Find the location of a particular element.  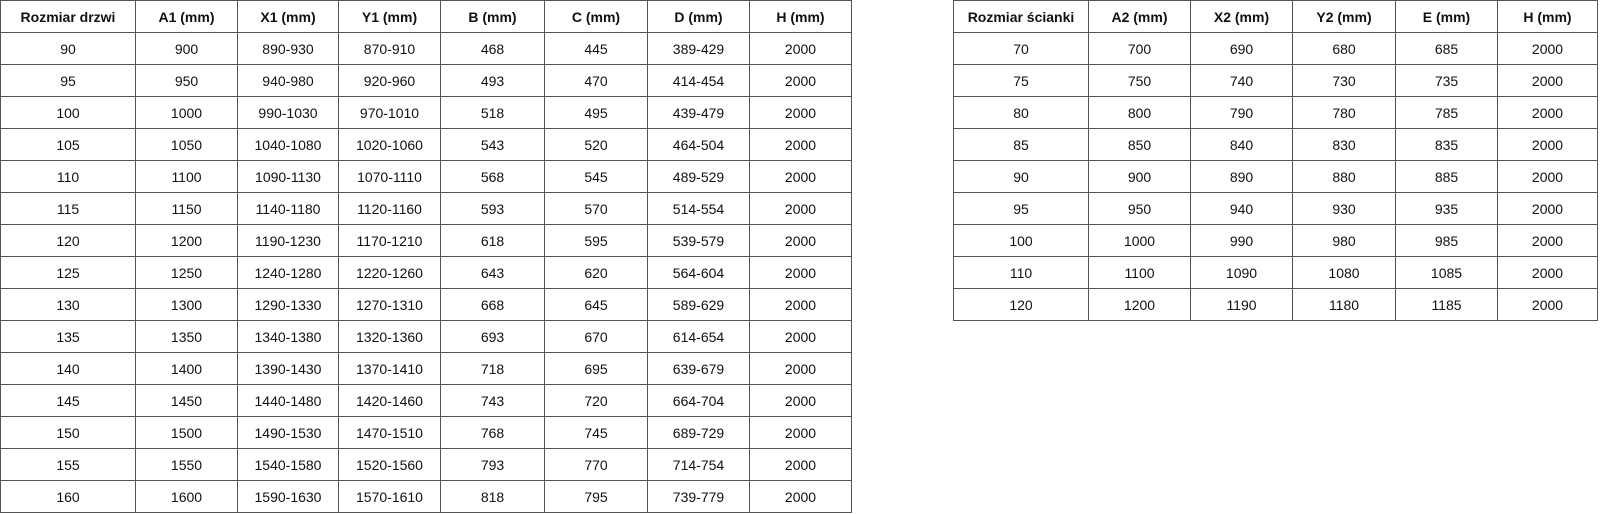

table-cell: 990-1030 is located at coordinates (288, 112).